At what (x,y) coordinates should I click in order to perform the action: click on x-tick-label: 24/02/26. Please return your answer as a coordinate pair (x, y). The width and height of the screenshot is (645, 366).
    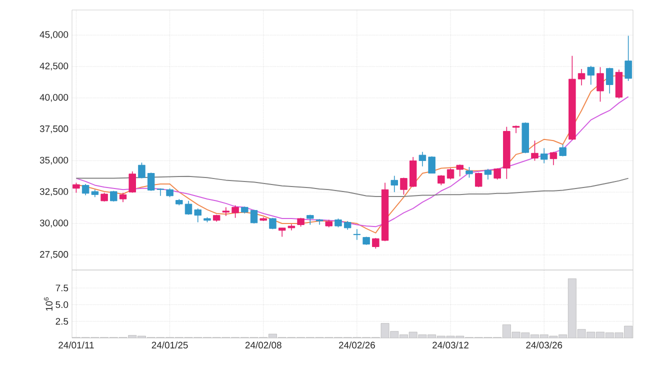
    Looking at the image, I should click on (356, 345).